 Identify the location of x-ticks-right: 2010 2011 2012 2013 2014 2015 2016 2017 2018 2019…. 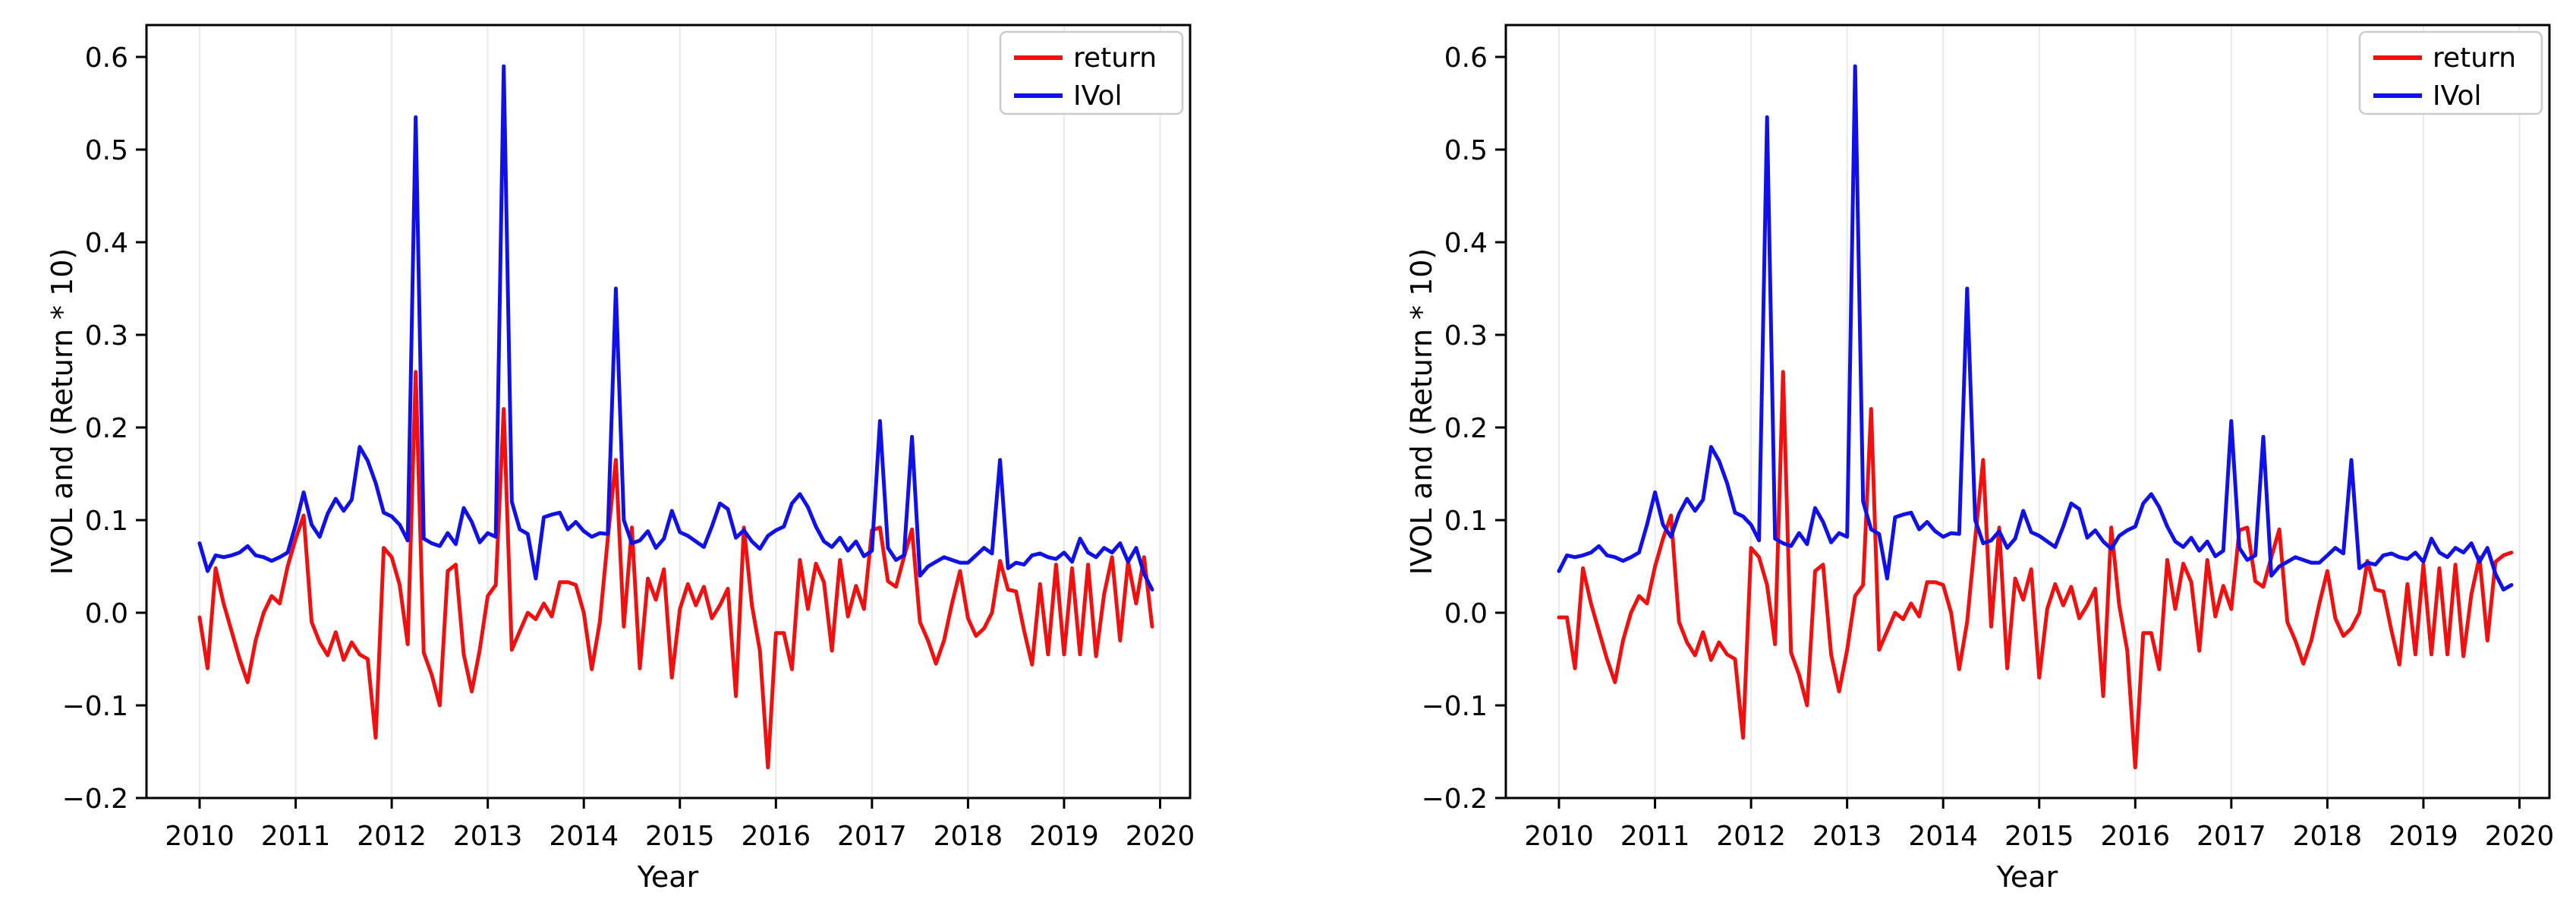
(2039, 825).